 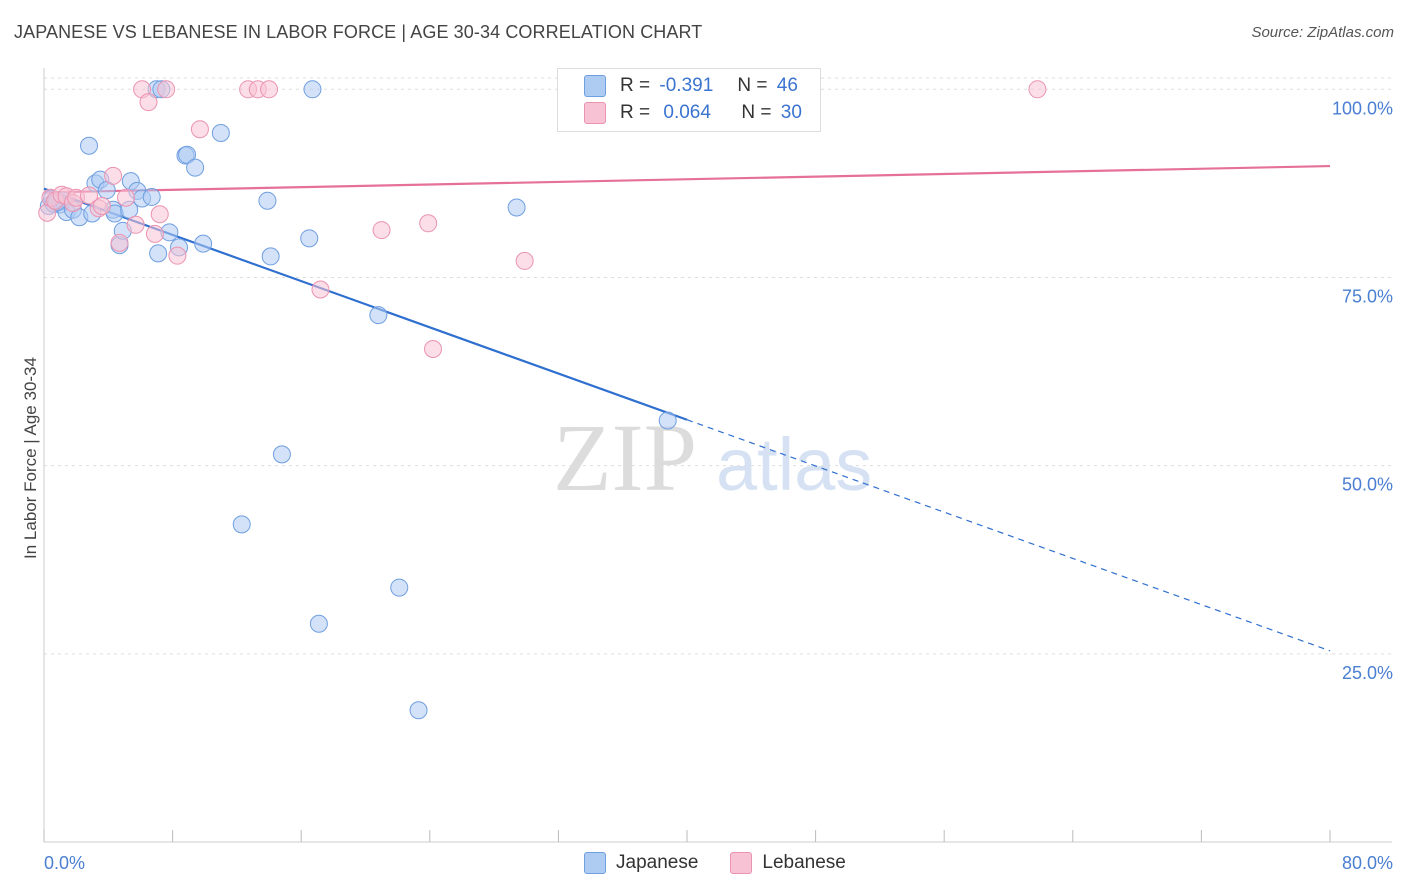 What do you see at coordinates (794, 464) in the screenshot?
I see `watermark-atlas: atlas` at bounding box center [794, 464].